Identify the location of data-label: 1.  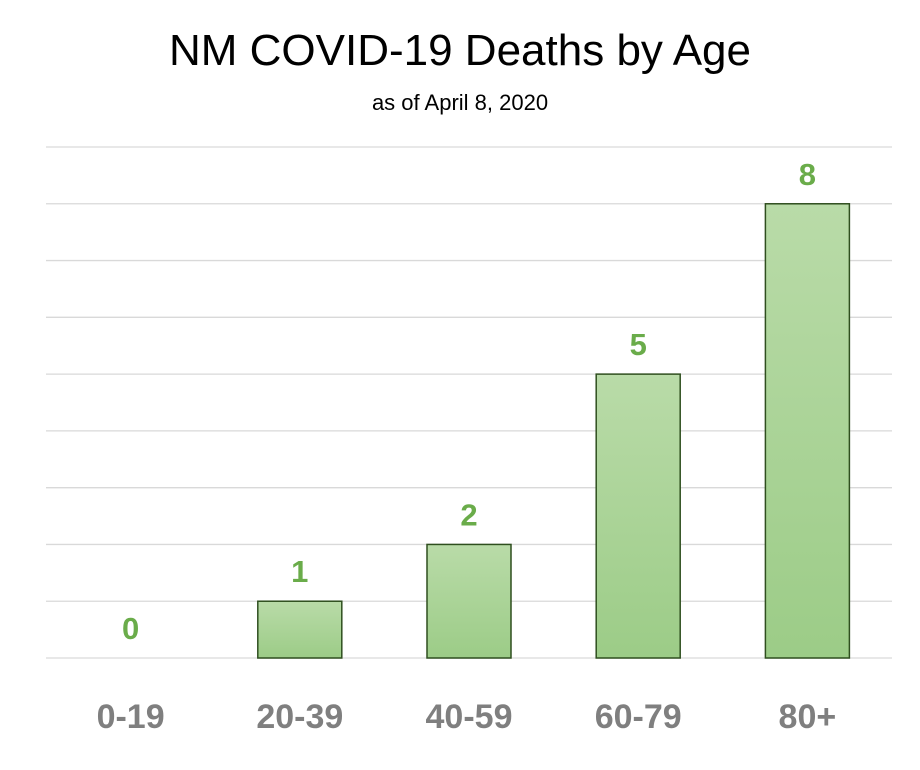
(299, 571).